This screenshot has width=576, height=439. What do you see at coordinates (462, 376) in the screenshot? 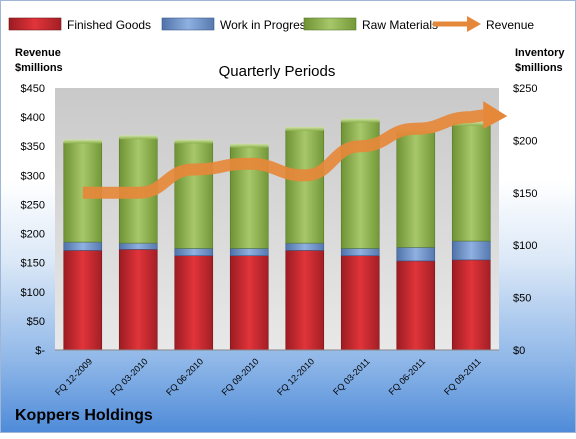
I see `x-tick-label: FQ 09-2011` at bounding box center [462, 376].